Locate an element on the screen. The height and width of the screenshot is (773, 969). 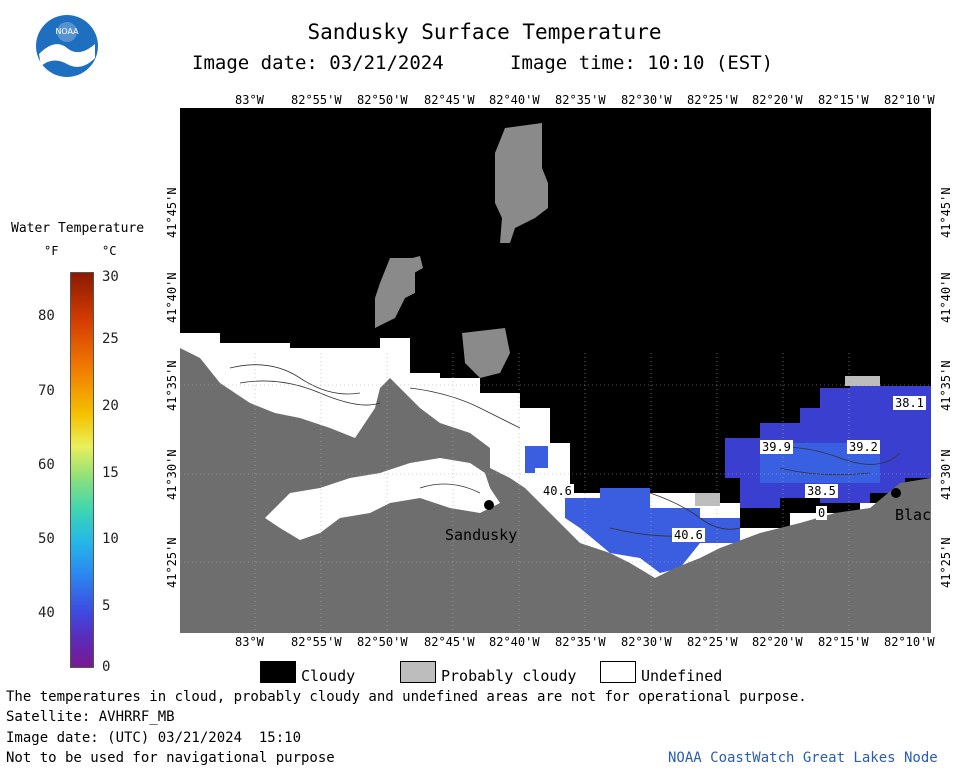
lon-label-bottom: 83°W is located at coordinates (249, 642).